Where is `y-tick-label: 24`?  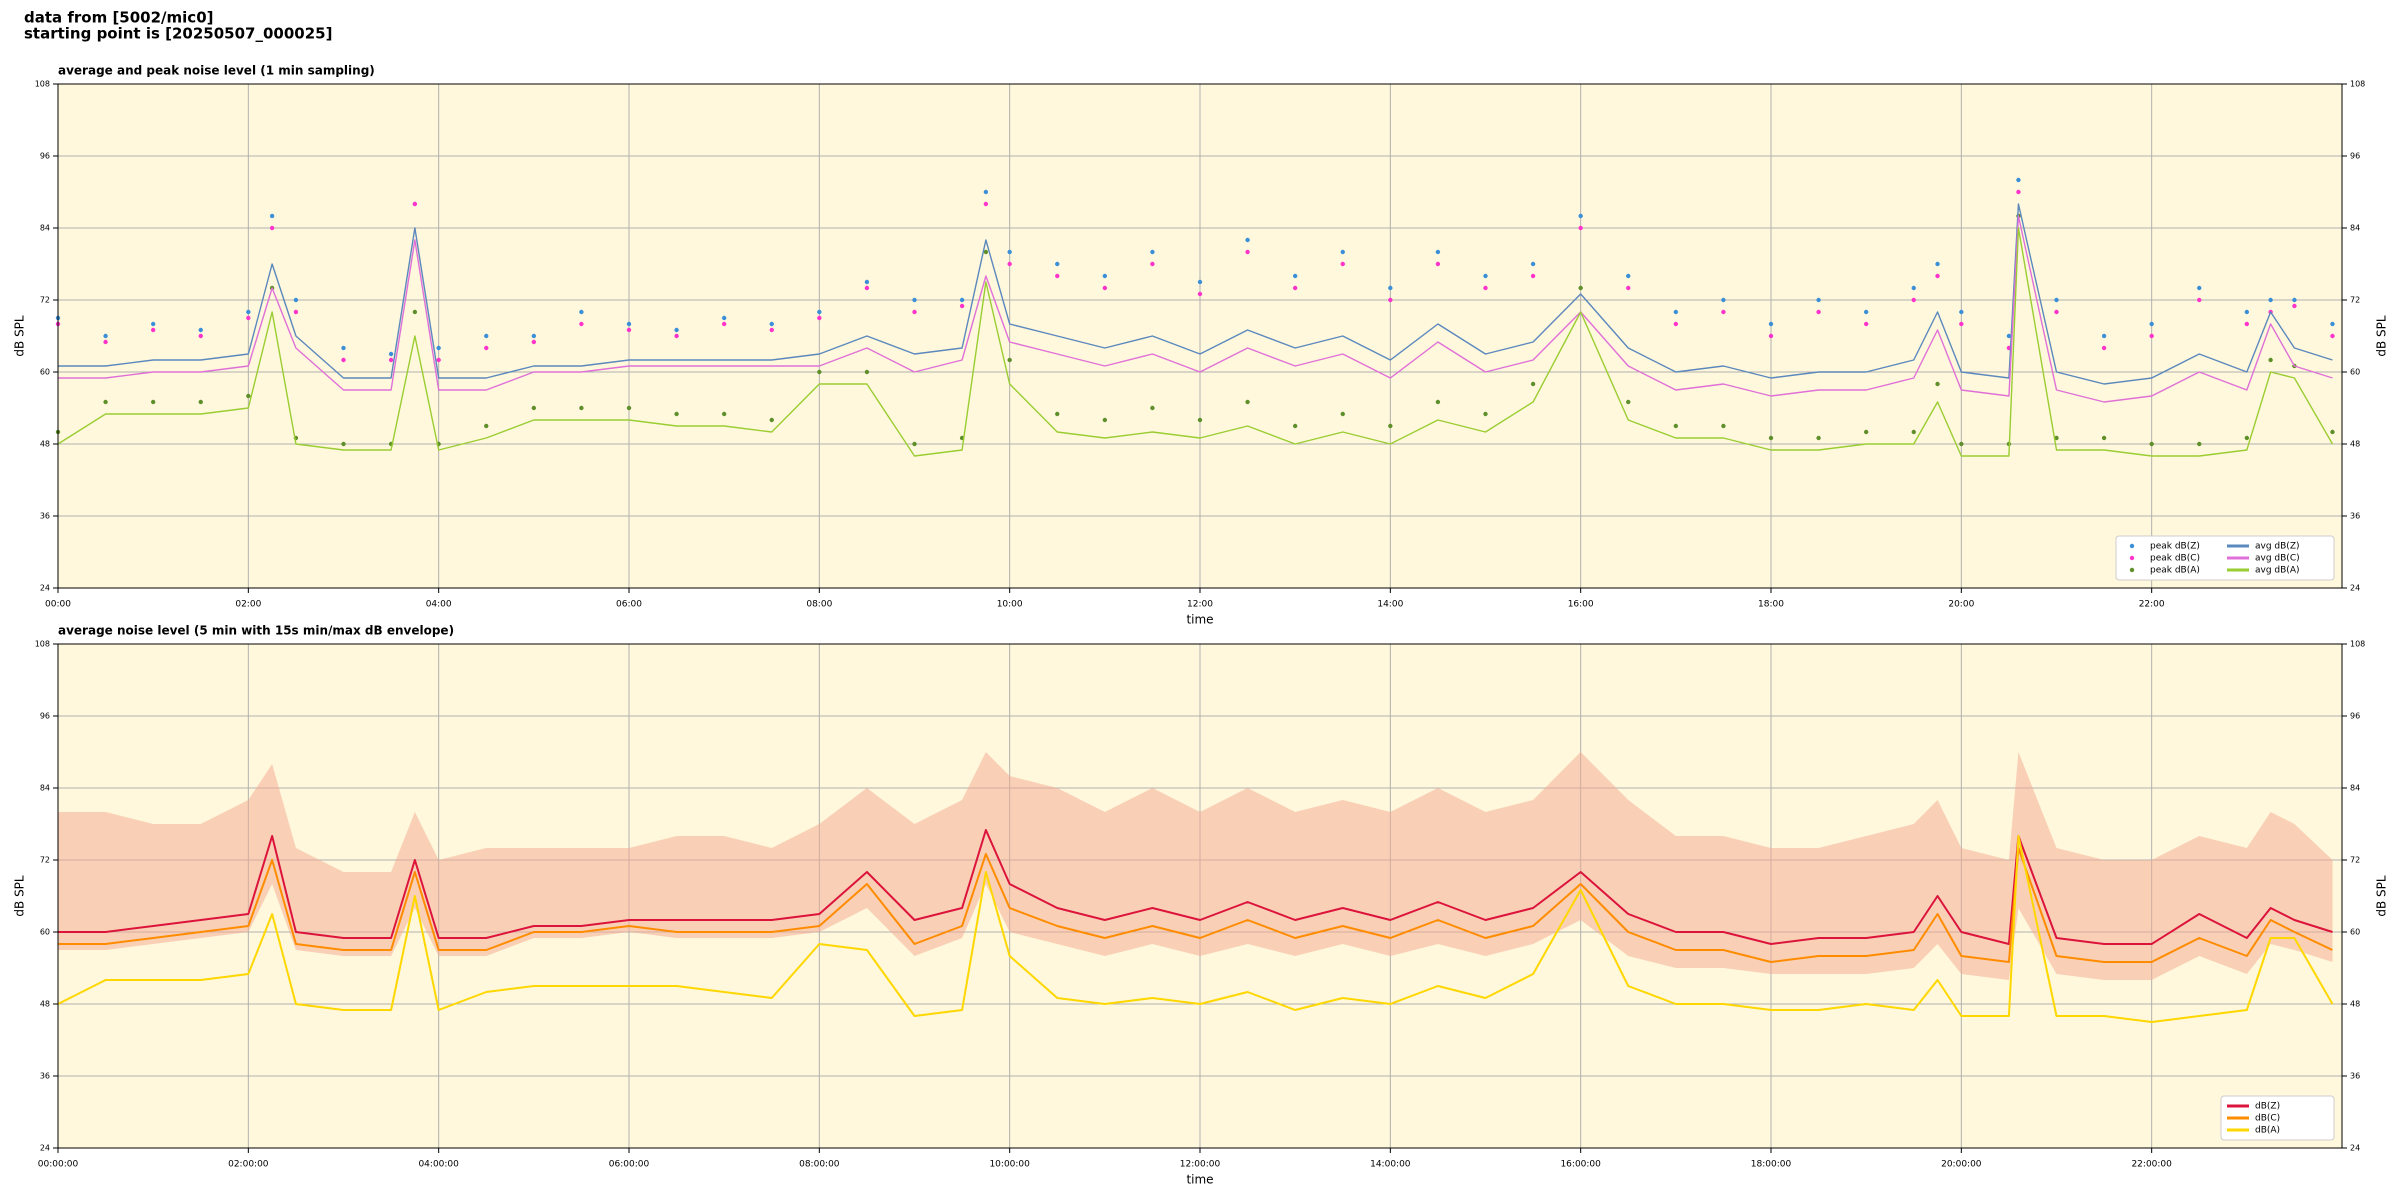
y-tick-label: 24 is located at coordinates (2355, 1148).